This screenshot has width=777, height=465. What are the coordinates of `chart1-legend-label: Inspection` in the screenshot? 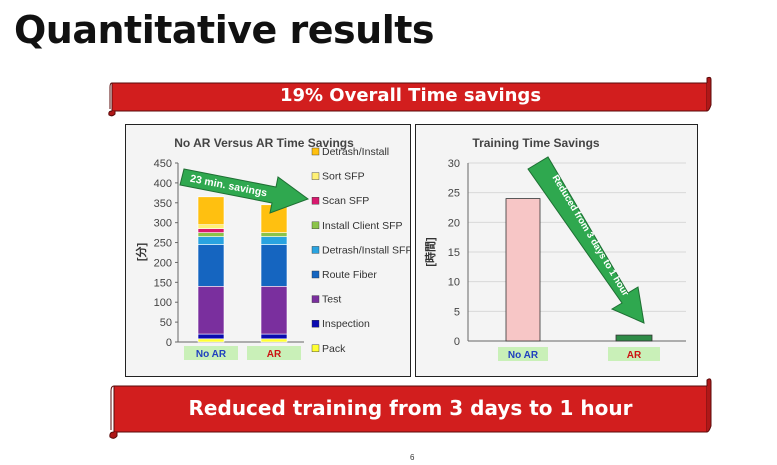 It's located at (346, 324).